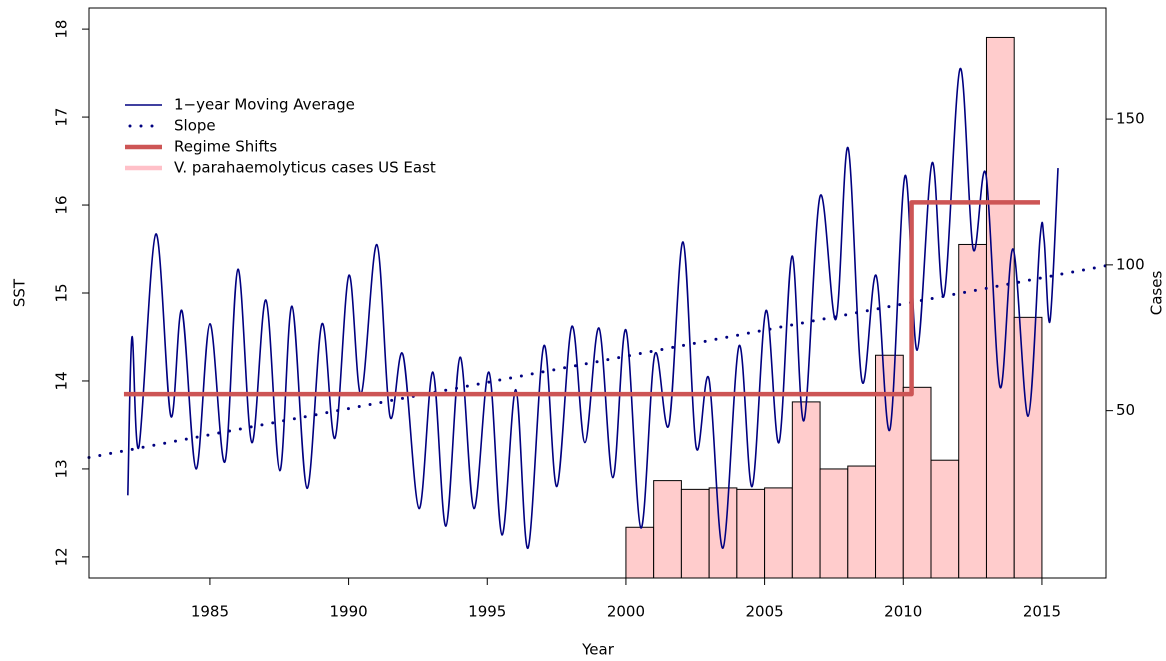  What do you see at coordinates (62, 380) in the screenshot?
I see `y-tick-label: 14` at bounding box center [62, 380].